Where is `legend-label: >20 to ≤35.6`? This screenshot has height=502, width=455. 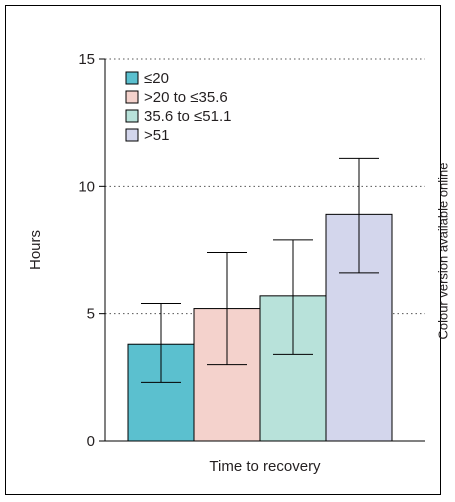 legend-label: >20 to ≤35.6 is located at coordinates (186, 97).